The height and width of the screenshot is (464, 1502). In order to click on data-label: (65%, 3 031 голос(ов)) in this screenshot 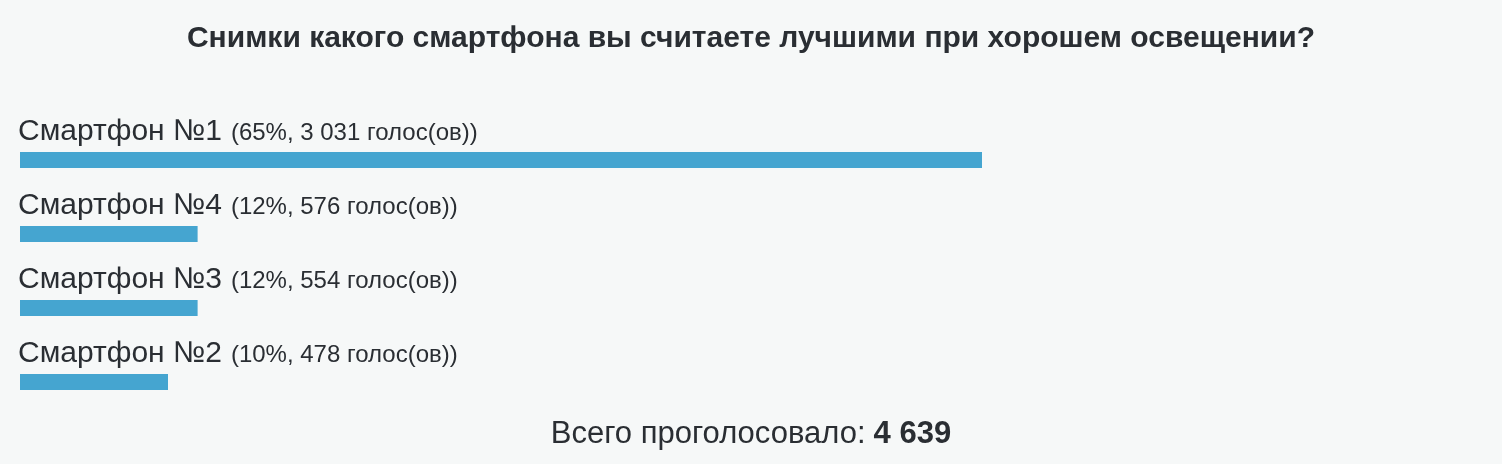, I will do `click(354, 131)`.